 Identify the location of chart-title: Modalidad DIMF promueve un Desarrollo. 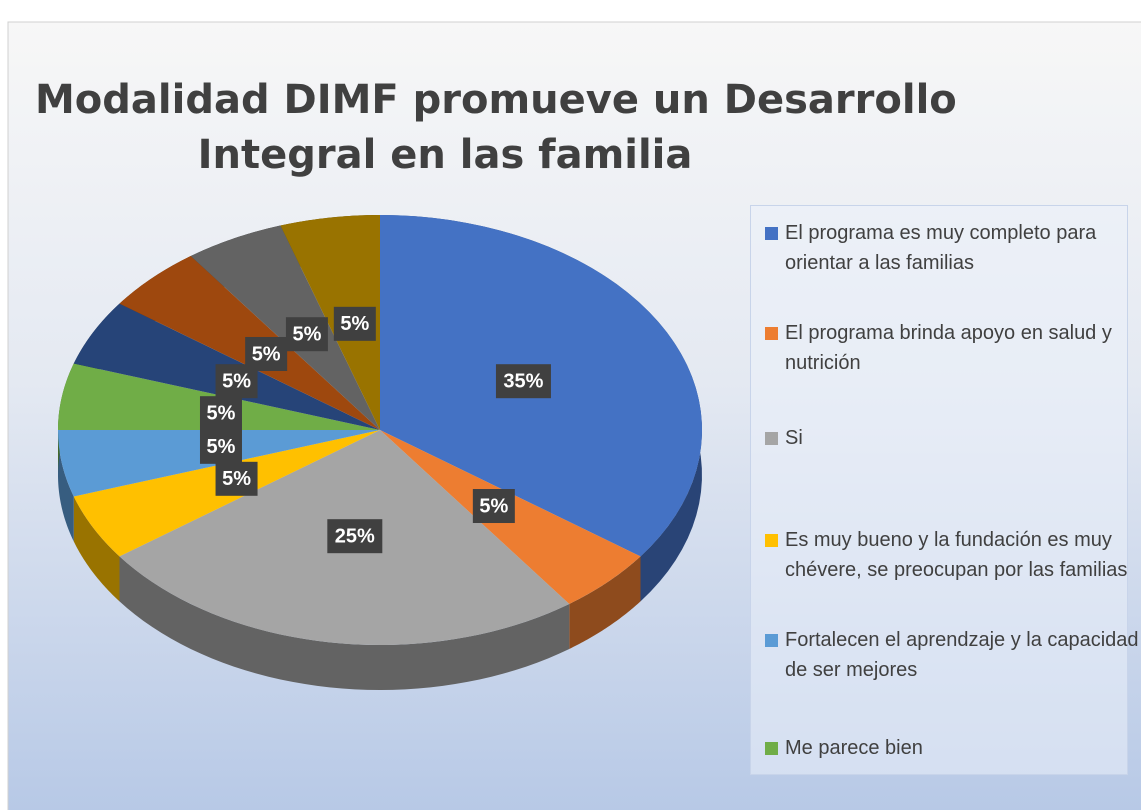
(496, 100).